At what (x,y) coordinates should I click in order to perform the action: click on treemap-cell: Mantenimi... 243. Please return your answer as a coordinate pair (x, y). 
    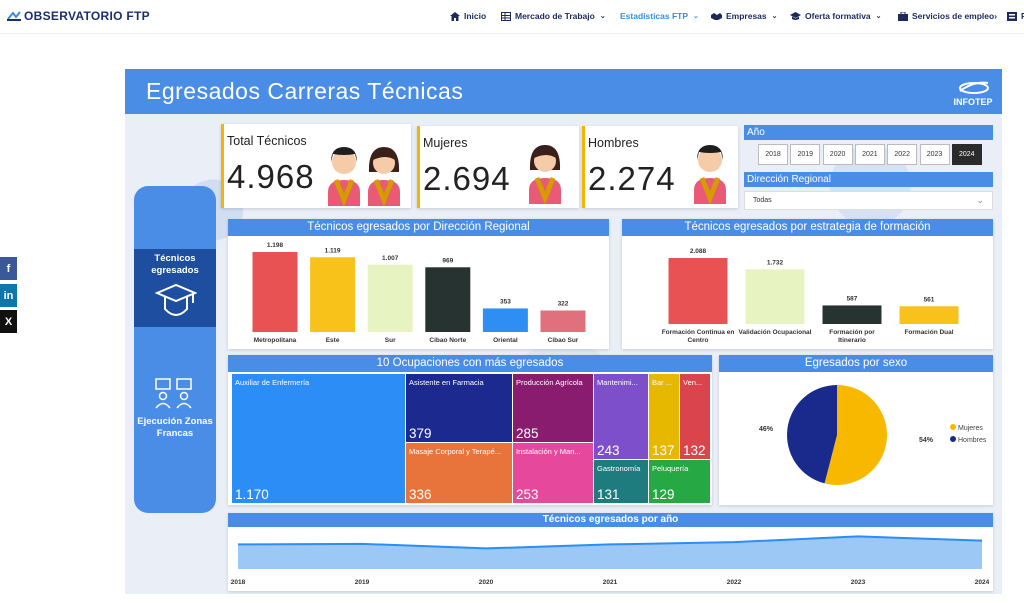
    Looking at the image, I should click on (621, 416).